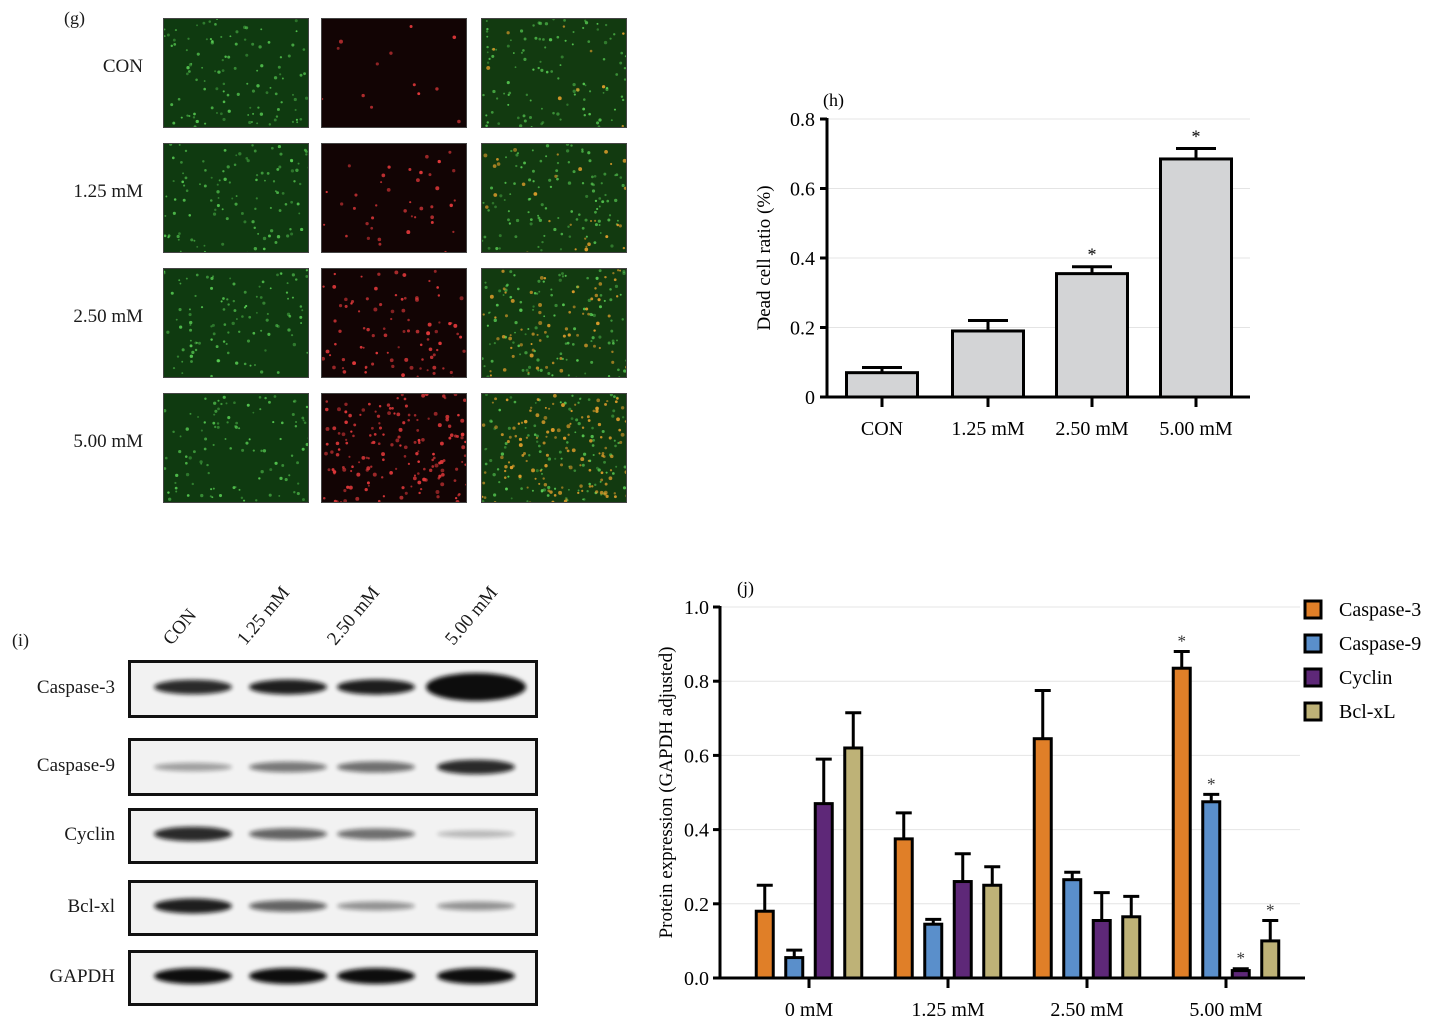 The height and width of the screenshot is (1024, 1438). I want to click on y-axis-label: Dead cell ratio (%), so click(764, 257).